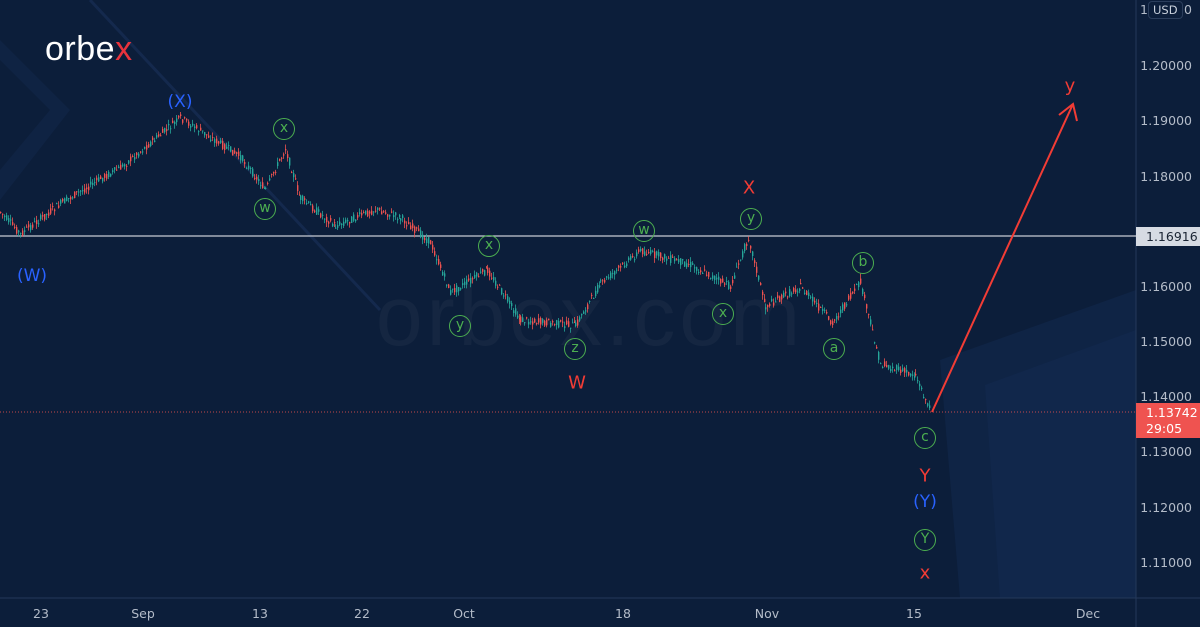 The image size is (1200, 627). I want to click on price-tick: 1.14000, so click(1166, 396).